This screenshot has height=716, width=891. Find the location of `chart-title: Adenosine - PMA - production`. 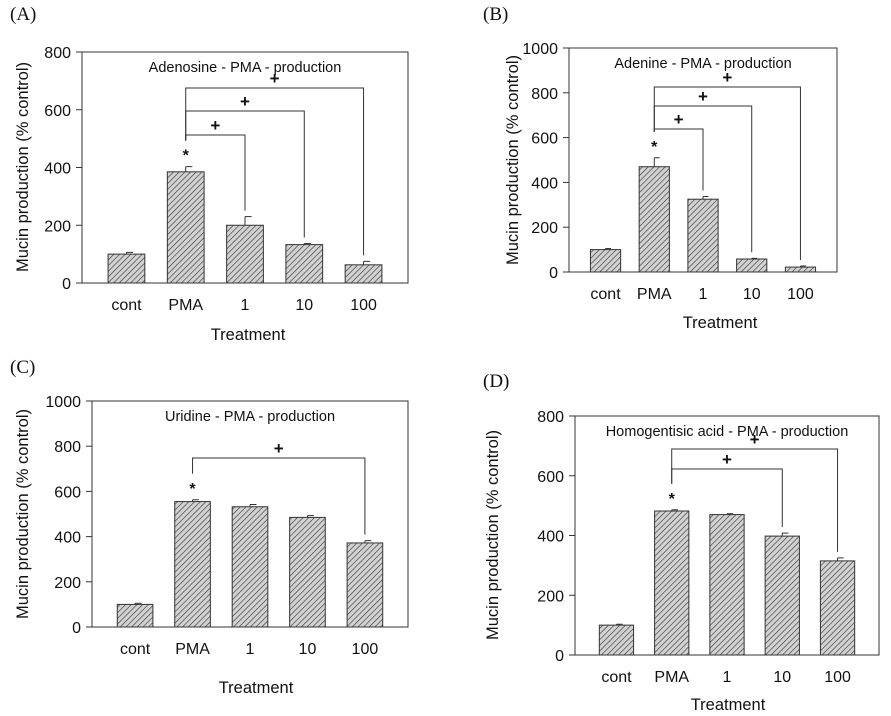

chart-title: Adenosine - PMA - production is located at coordinates (245, 68).